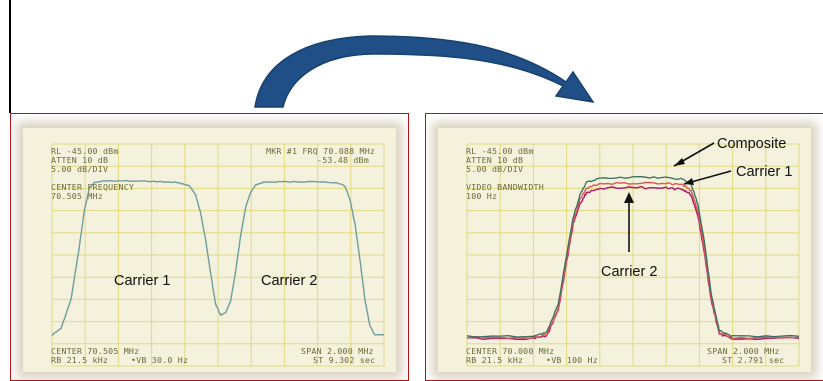  Describe the element at coordinates (481, 196) in the screenshot. I see `right-video-bandwidth-value: 100 Hz` at that location.